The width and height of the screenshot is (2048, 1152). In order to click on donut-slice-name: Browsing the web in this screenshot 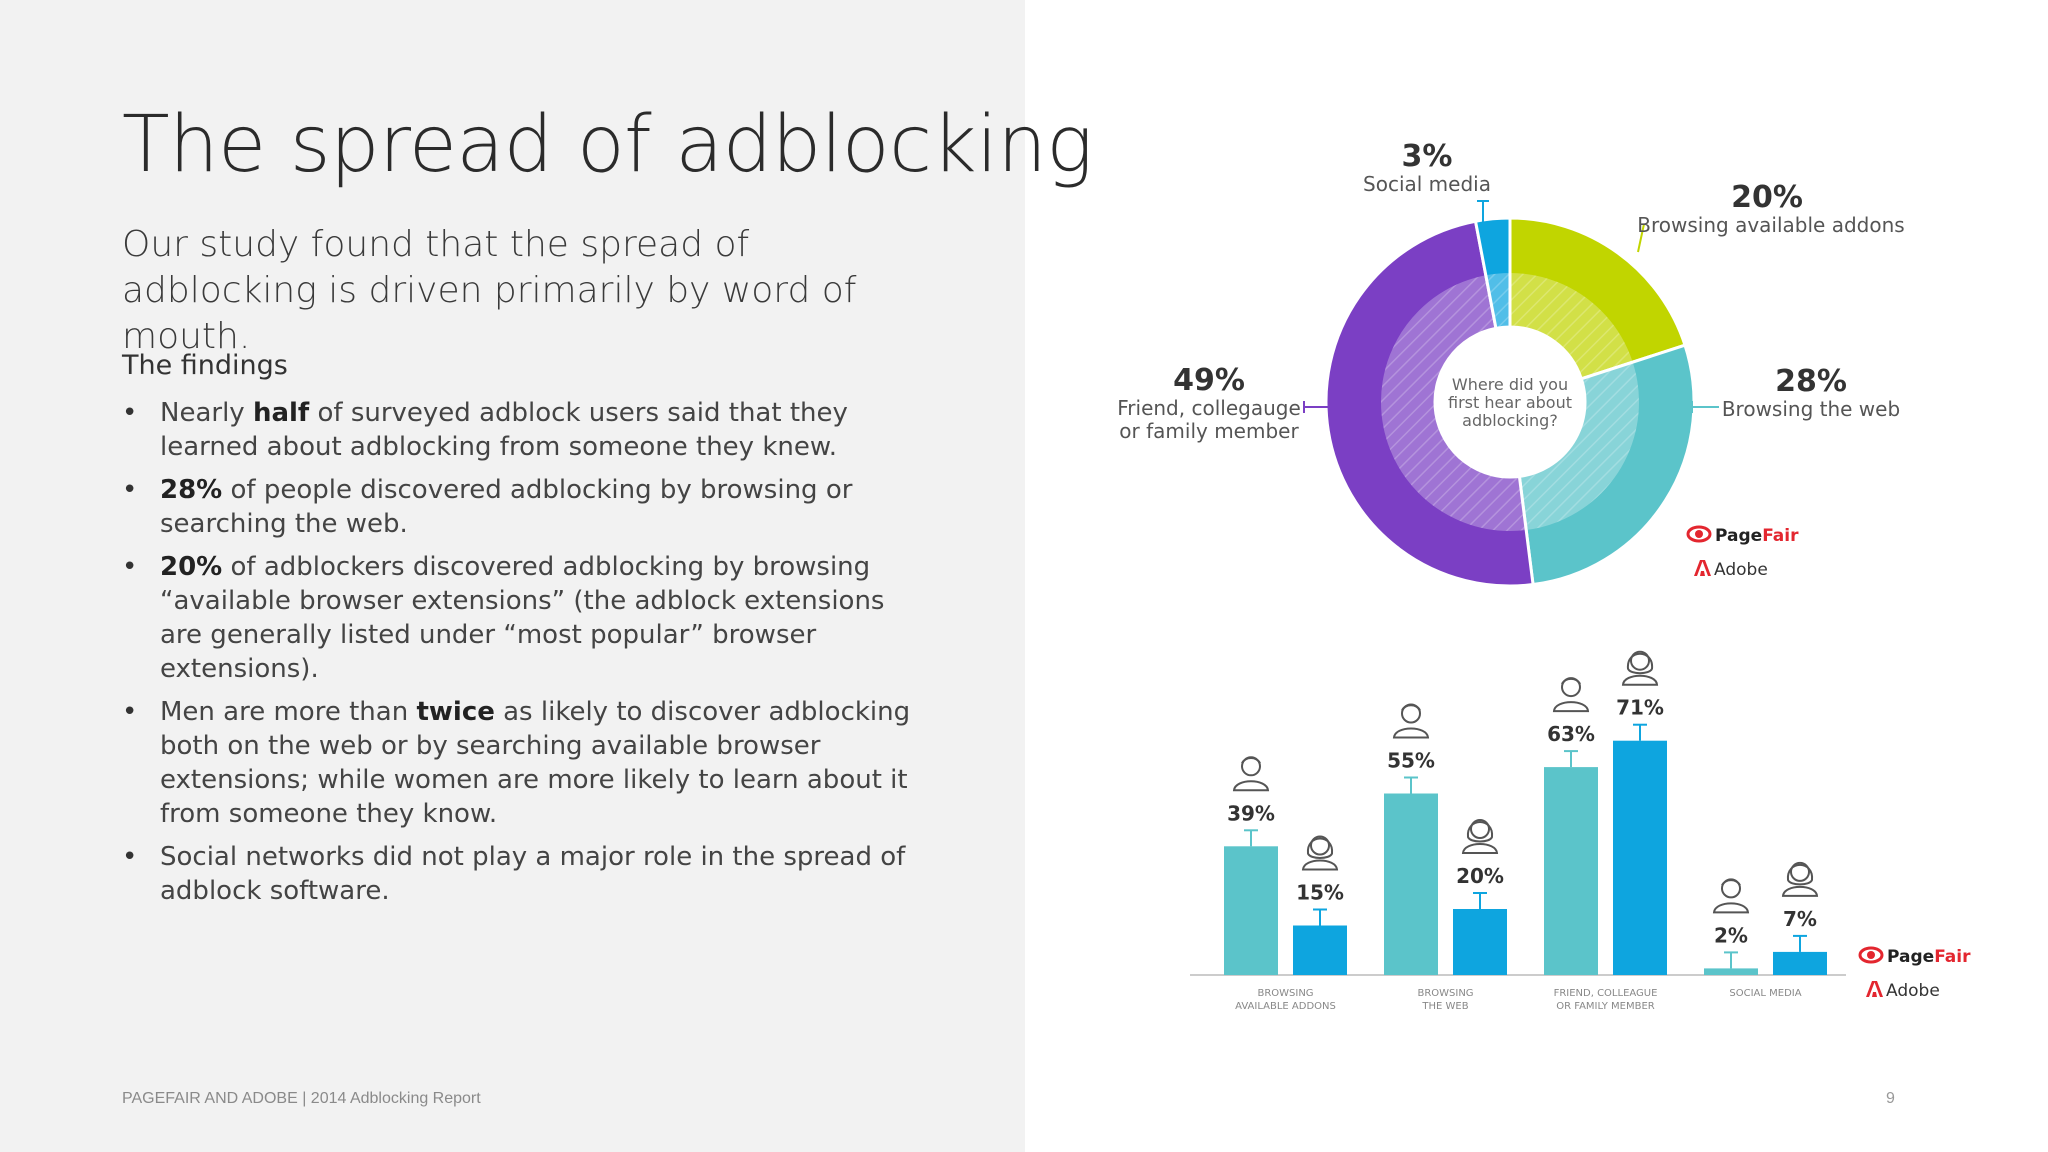, I will do `click(1811, 409)`.